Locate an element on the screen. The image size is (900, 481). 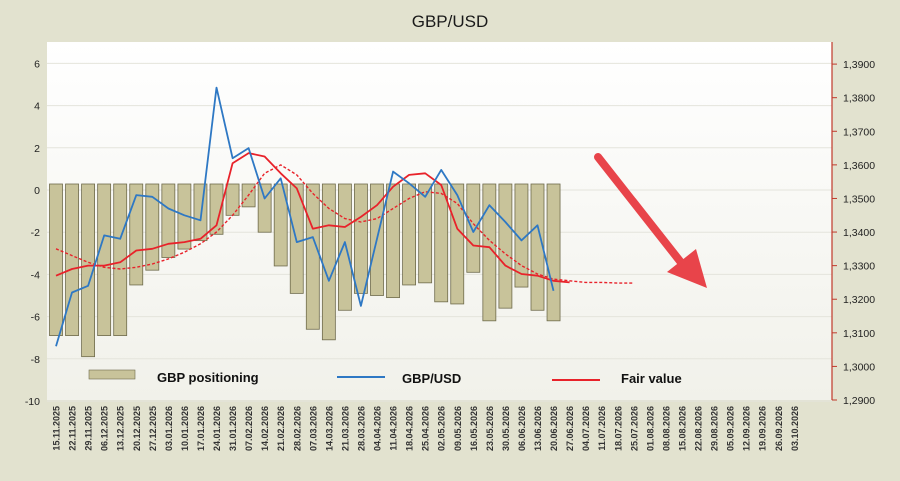
right-tick-label: 1,3600 is located at coordinates (859, 166).